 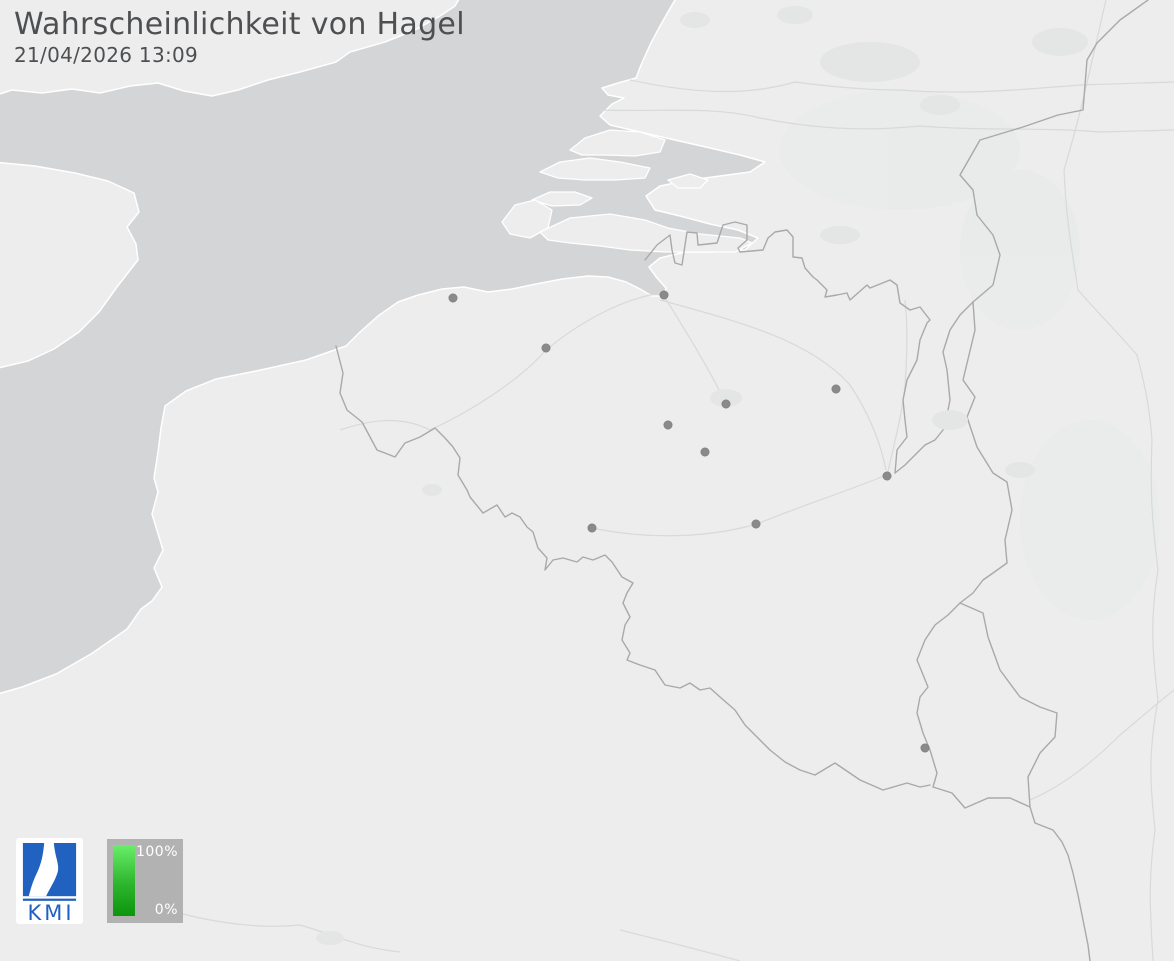 I want to click on kmi-logo: KMI, so click(x=49, y=881).